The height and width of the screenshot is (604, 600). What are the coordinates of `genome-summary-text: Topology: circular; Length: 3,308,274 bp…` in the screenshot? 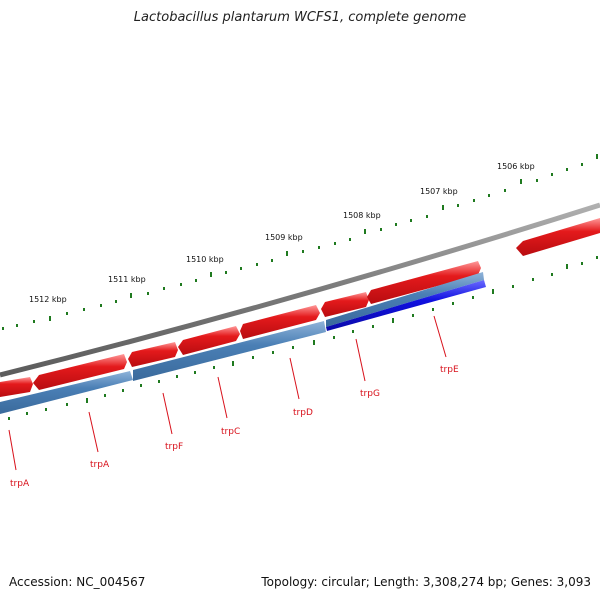 It's located at (426, 582).